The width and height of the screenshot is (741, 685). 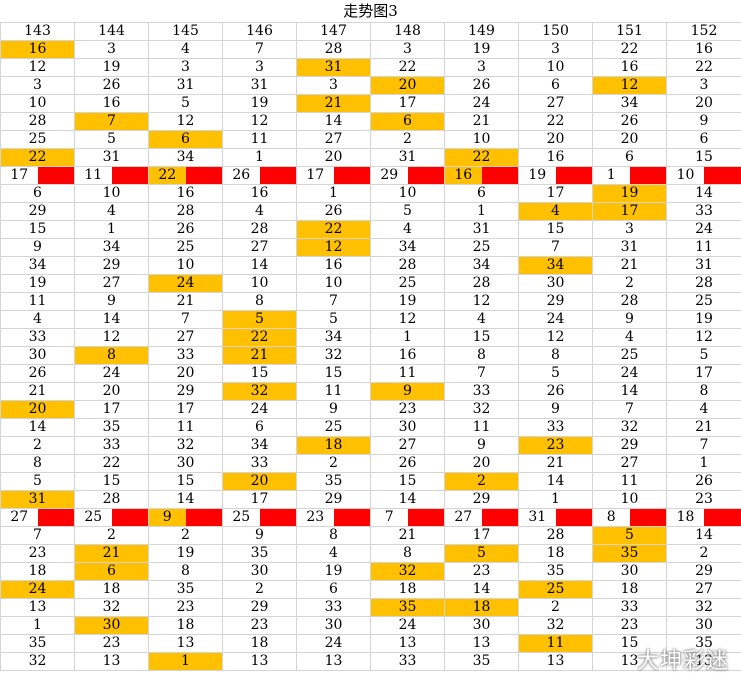 What do you see at coordinates (555, 463) in the screenshot?
I see `table-cell: 21` at bounding box center [555, 463].